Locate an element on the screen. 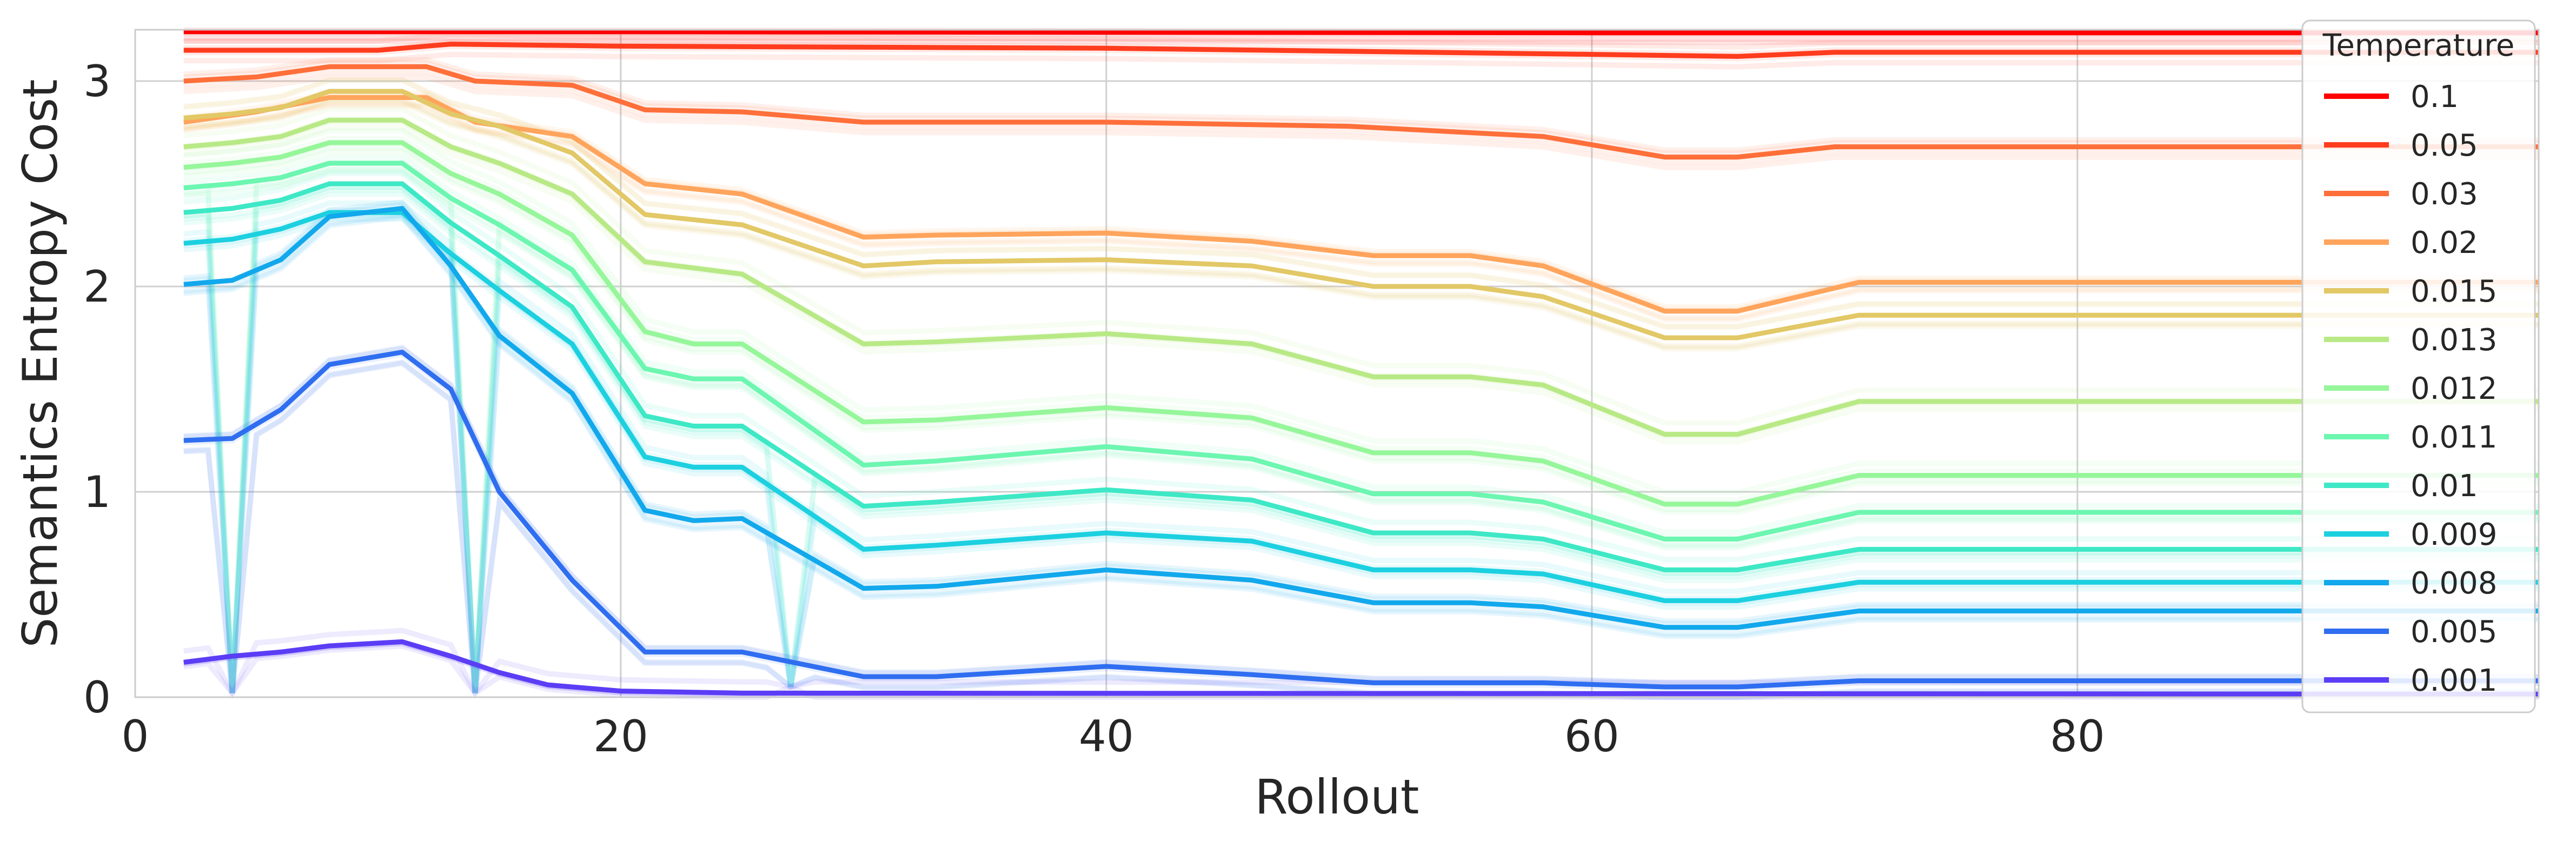 The image size is (2576, 848). x-axis-title: Rollout is located at coordinates (1336, 797).